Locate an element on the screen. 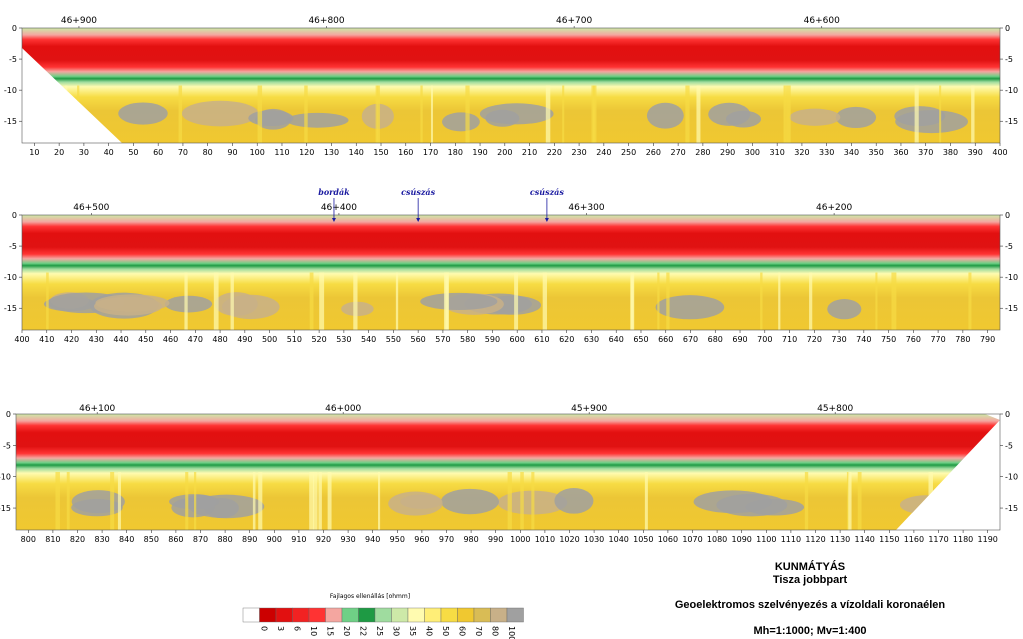  x-tick-label: 300 is located at coordinates (752, 152).